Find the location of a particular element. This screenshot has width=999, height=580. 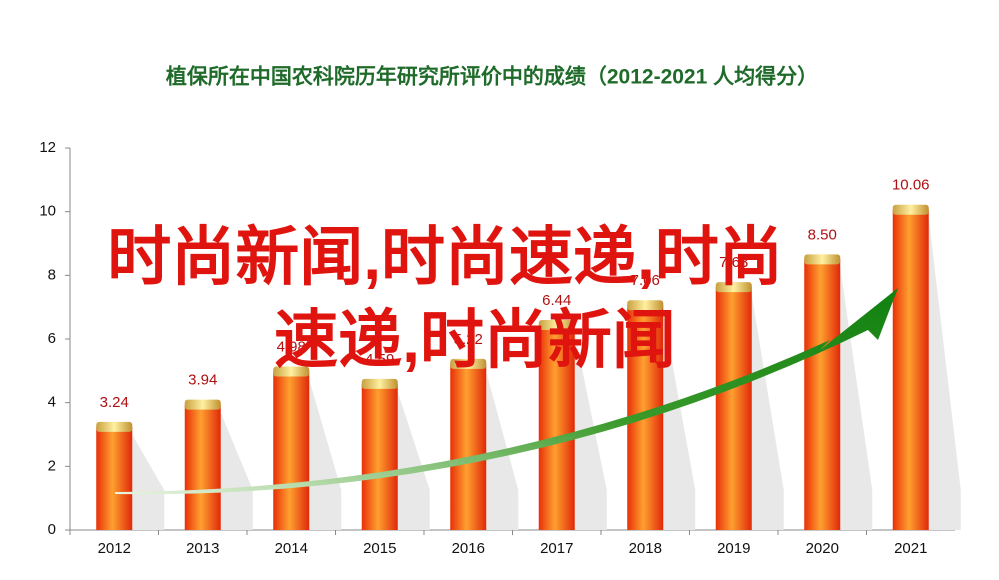

value-label: 8.50 is located at coordinates (822, 234).